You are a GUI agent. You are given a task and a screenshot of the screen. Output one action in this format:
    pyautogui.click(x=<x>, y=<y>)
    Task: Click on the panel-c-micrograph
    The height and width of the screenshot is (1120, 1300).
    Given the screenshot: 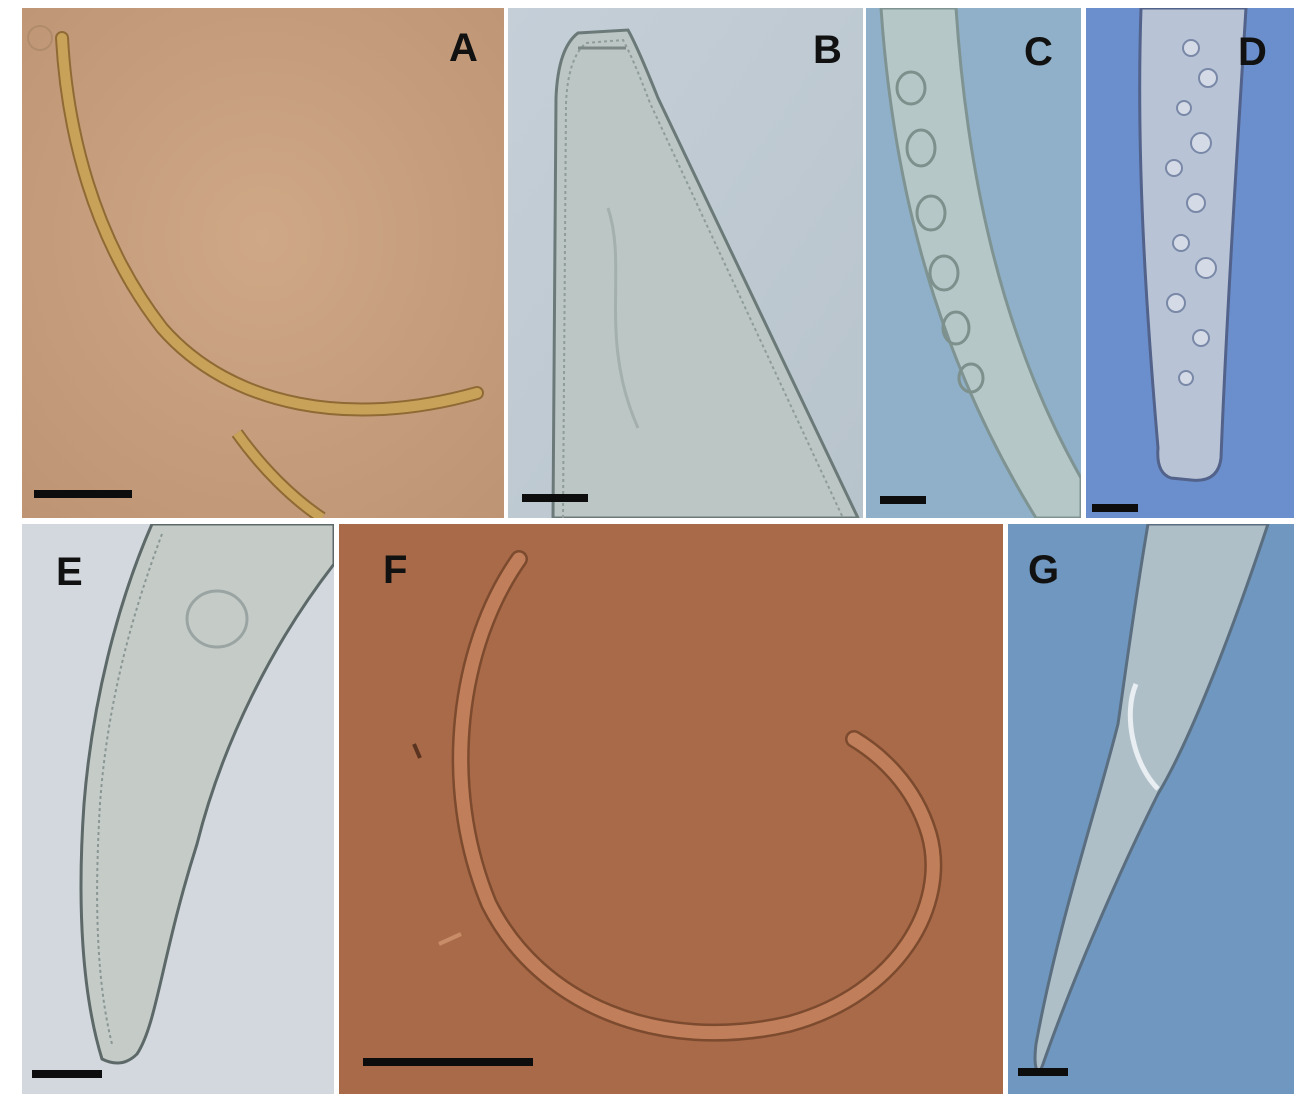 What is the action you would take?
    pyautogui.click(x=973, y=263)
    